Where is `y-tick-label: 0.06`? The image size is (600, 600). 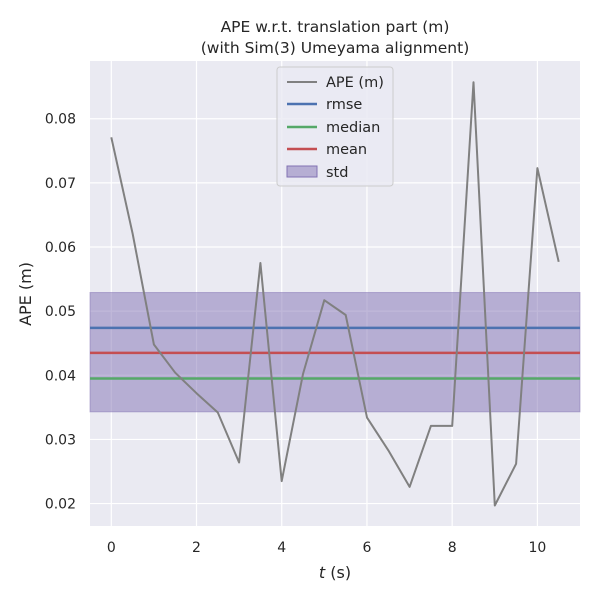
y-tick-label: 0.06 is located at coordinates (60, 248).